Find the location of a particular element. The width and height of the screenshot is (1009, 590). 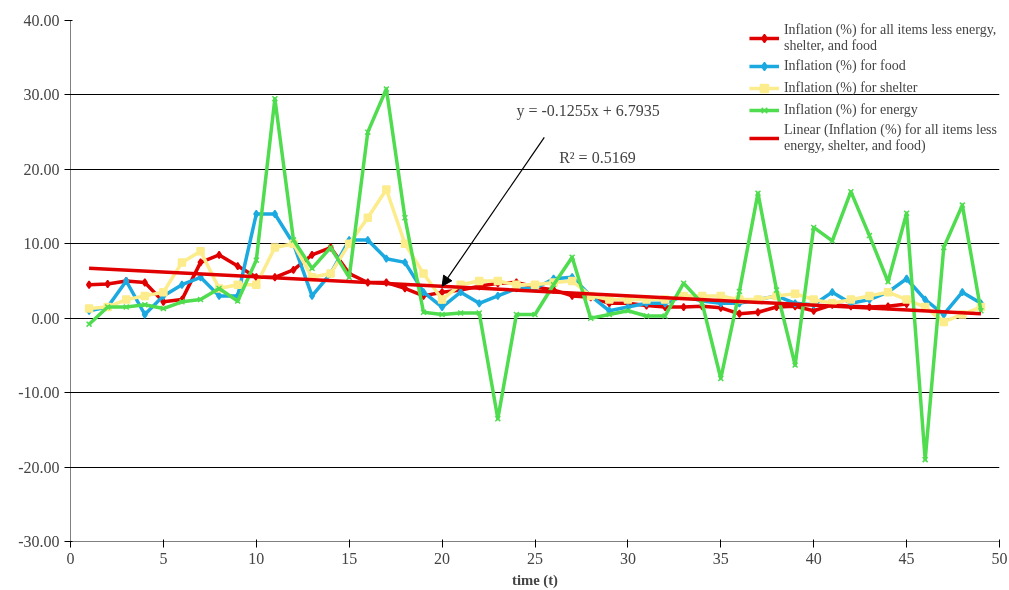

x-tick-label: 50 is located at coordinates (999, 558).